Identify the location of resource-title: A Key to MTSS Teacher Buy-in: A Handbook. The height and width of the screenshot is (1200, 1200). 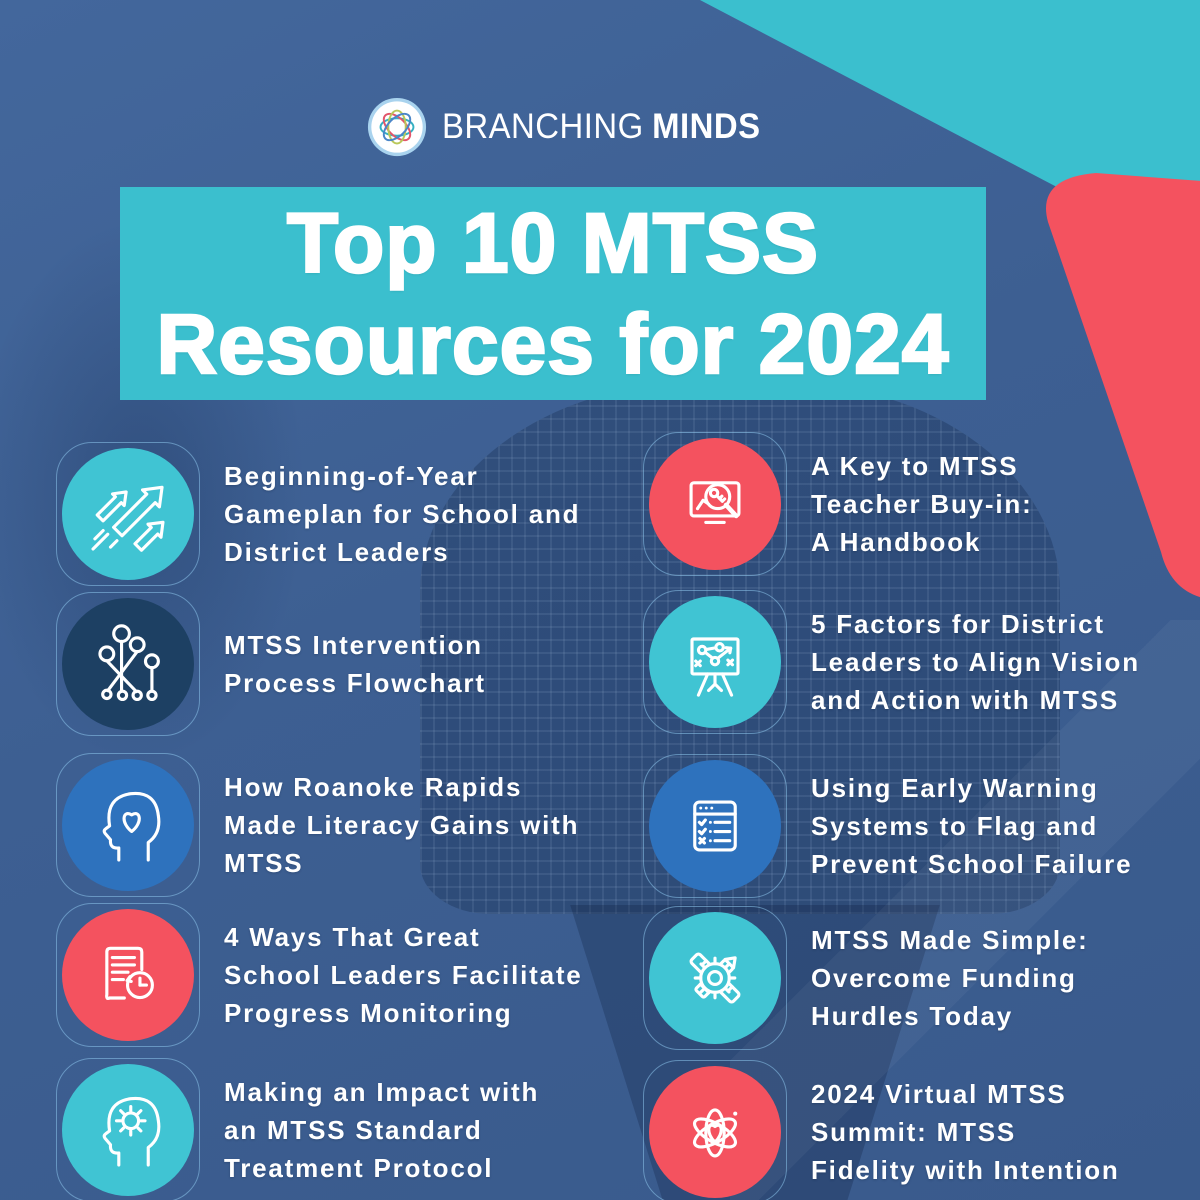
(922, 504).